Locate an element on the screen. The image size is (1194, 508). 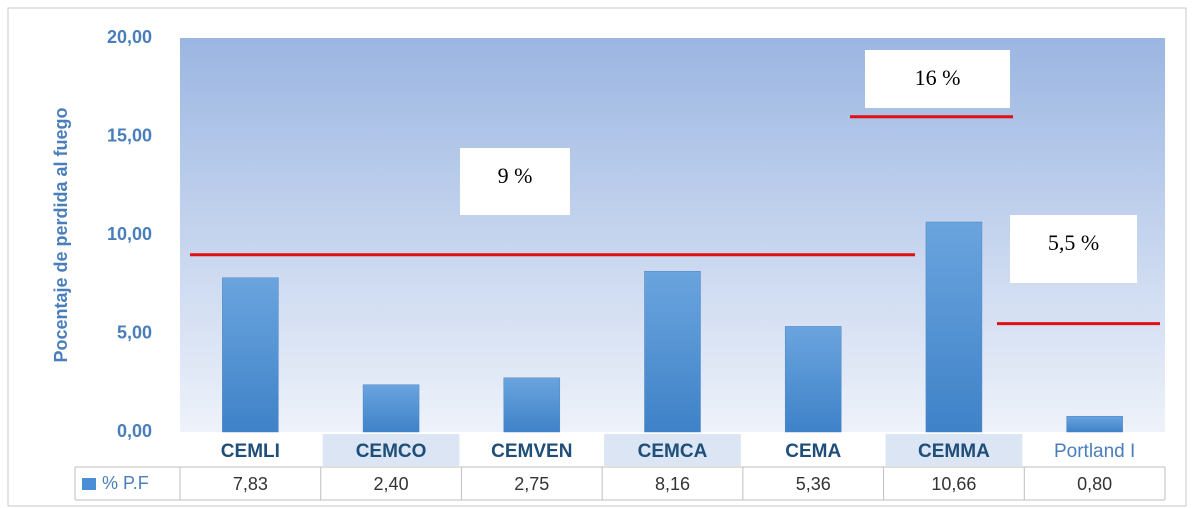
y-tick-label: 5,00 is located at coordinates (134, 332).